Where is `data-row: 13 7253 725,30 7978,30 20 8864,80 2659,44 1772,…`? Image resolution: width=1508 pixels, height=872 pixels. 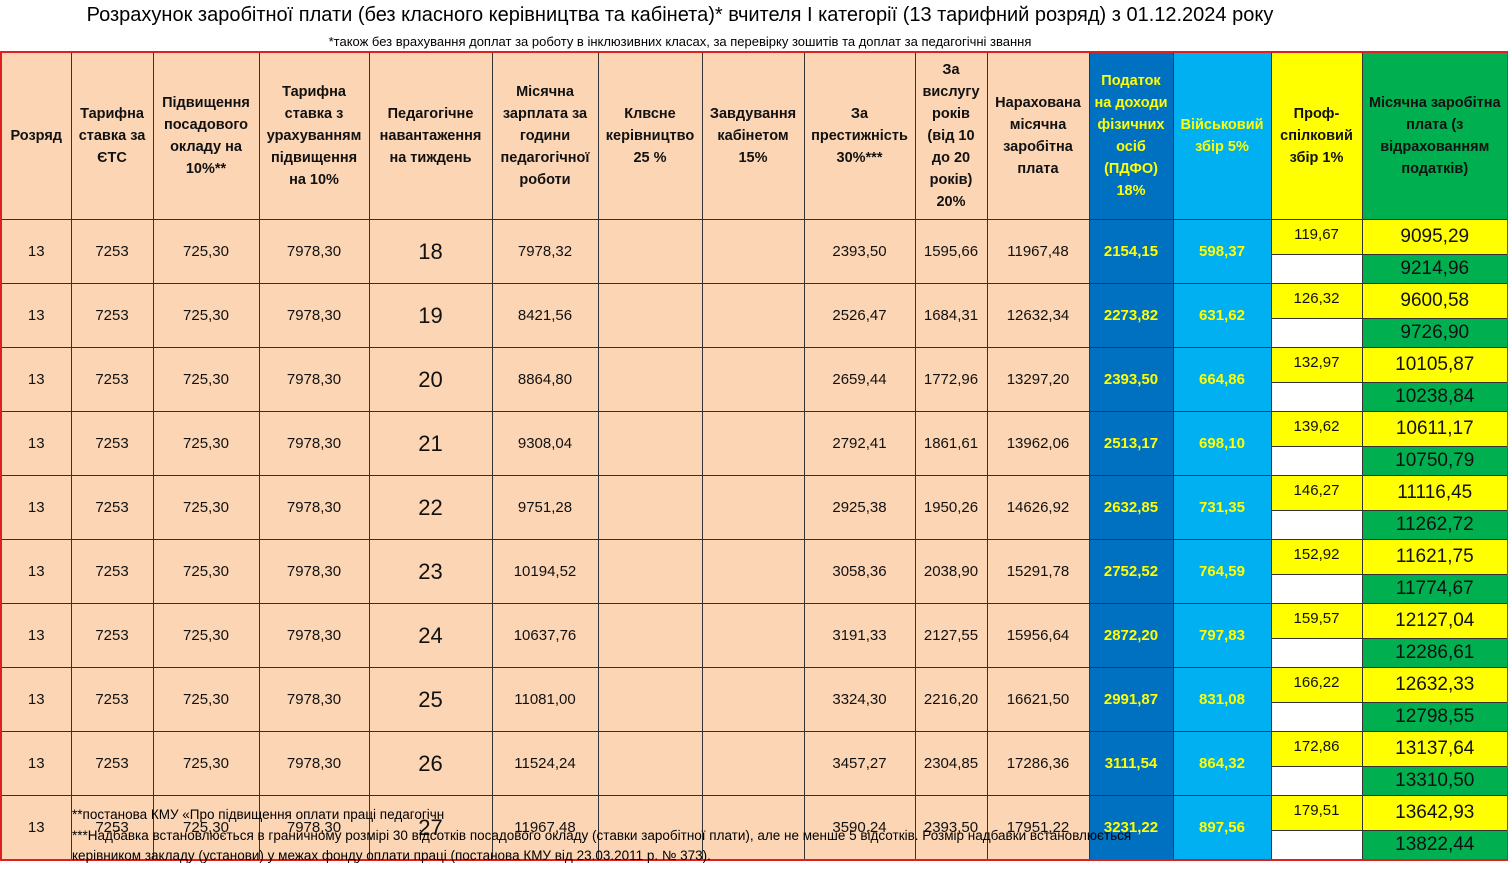 data-row: 13 7253 725,30 7978,30 20 8864,80 2659,44 1772,… is located at coordinates (754, 379).